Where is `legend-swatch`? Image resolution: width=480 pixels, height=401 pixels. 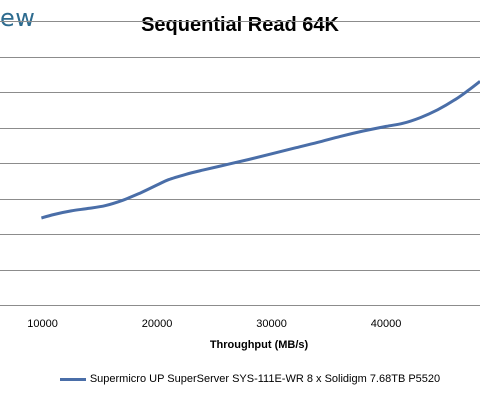 legend-swatch is located at coordinates (72, 379).